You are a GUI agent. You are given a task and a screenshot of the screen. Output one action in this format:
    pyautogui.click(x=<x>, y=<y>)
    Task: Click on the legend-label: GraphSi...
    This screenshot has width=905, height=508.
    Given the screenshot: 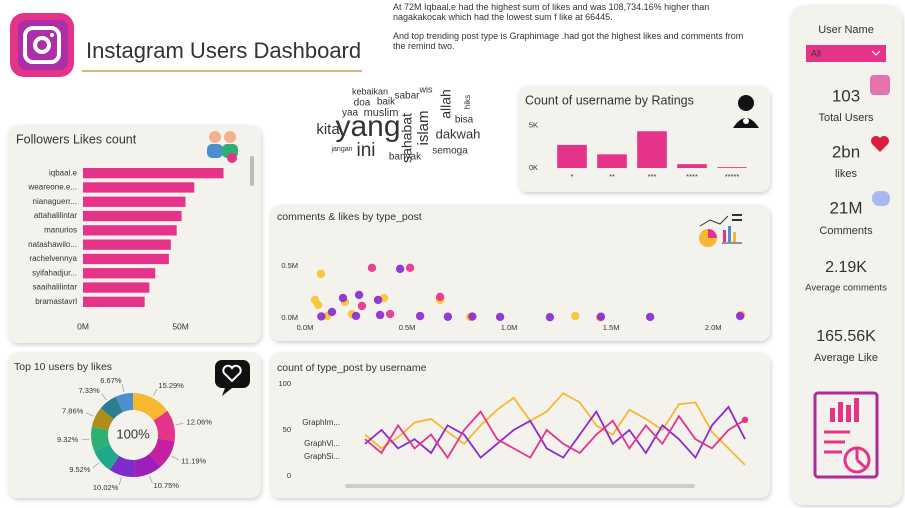 What is the action you would take?
    pyautogui.click(x=322, y=456)
    